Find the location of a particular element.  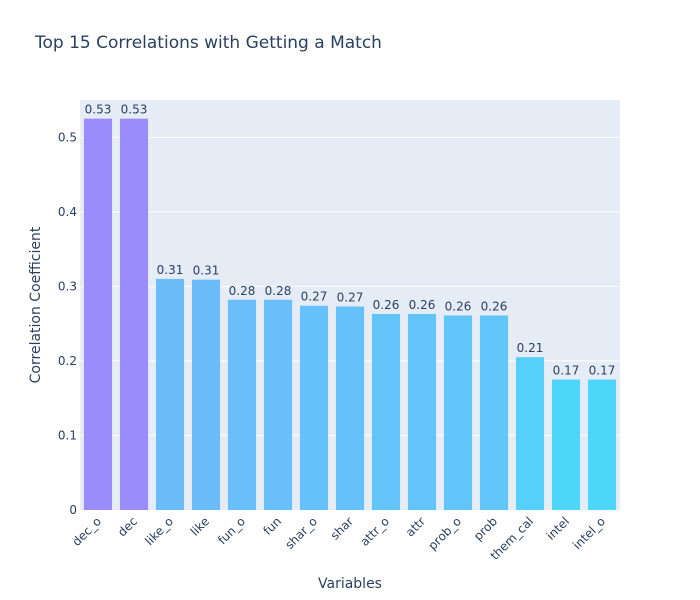

x-tick-label: like_o is located at coordinates (159, 531).